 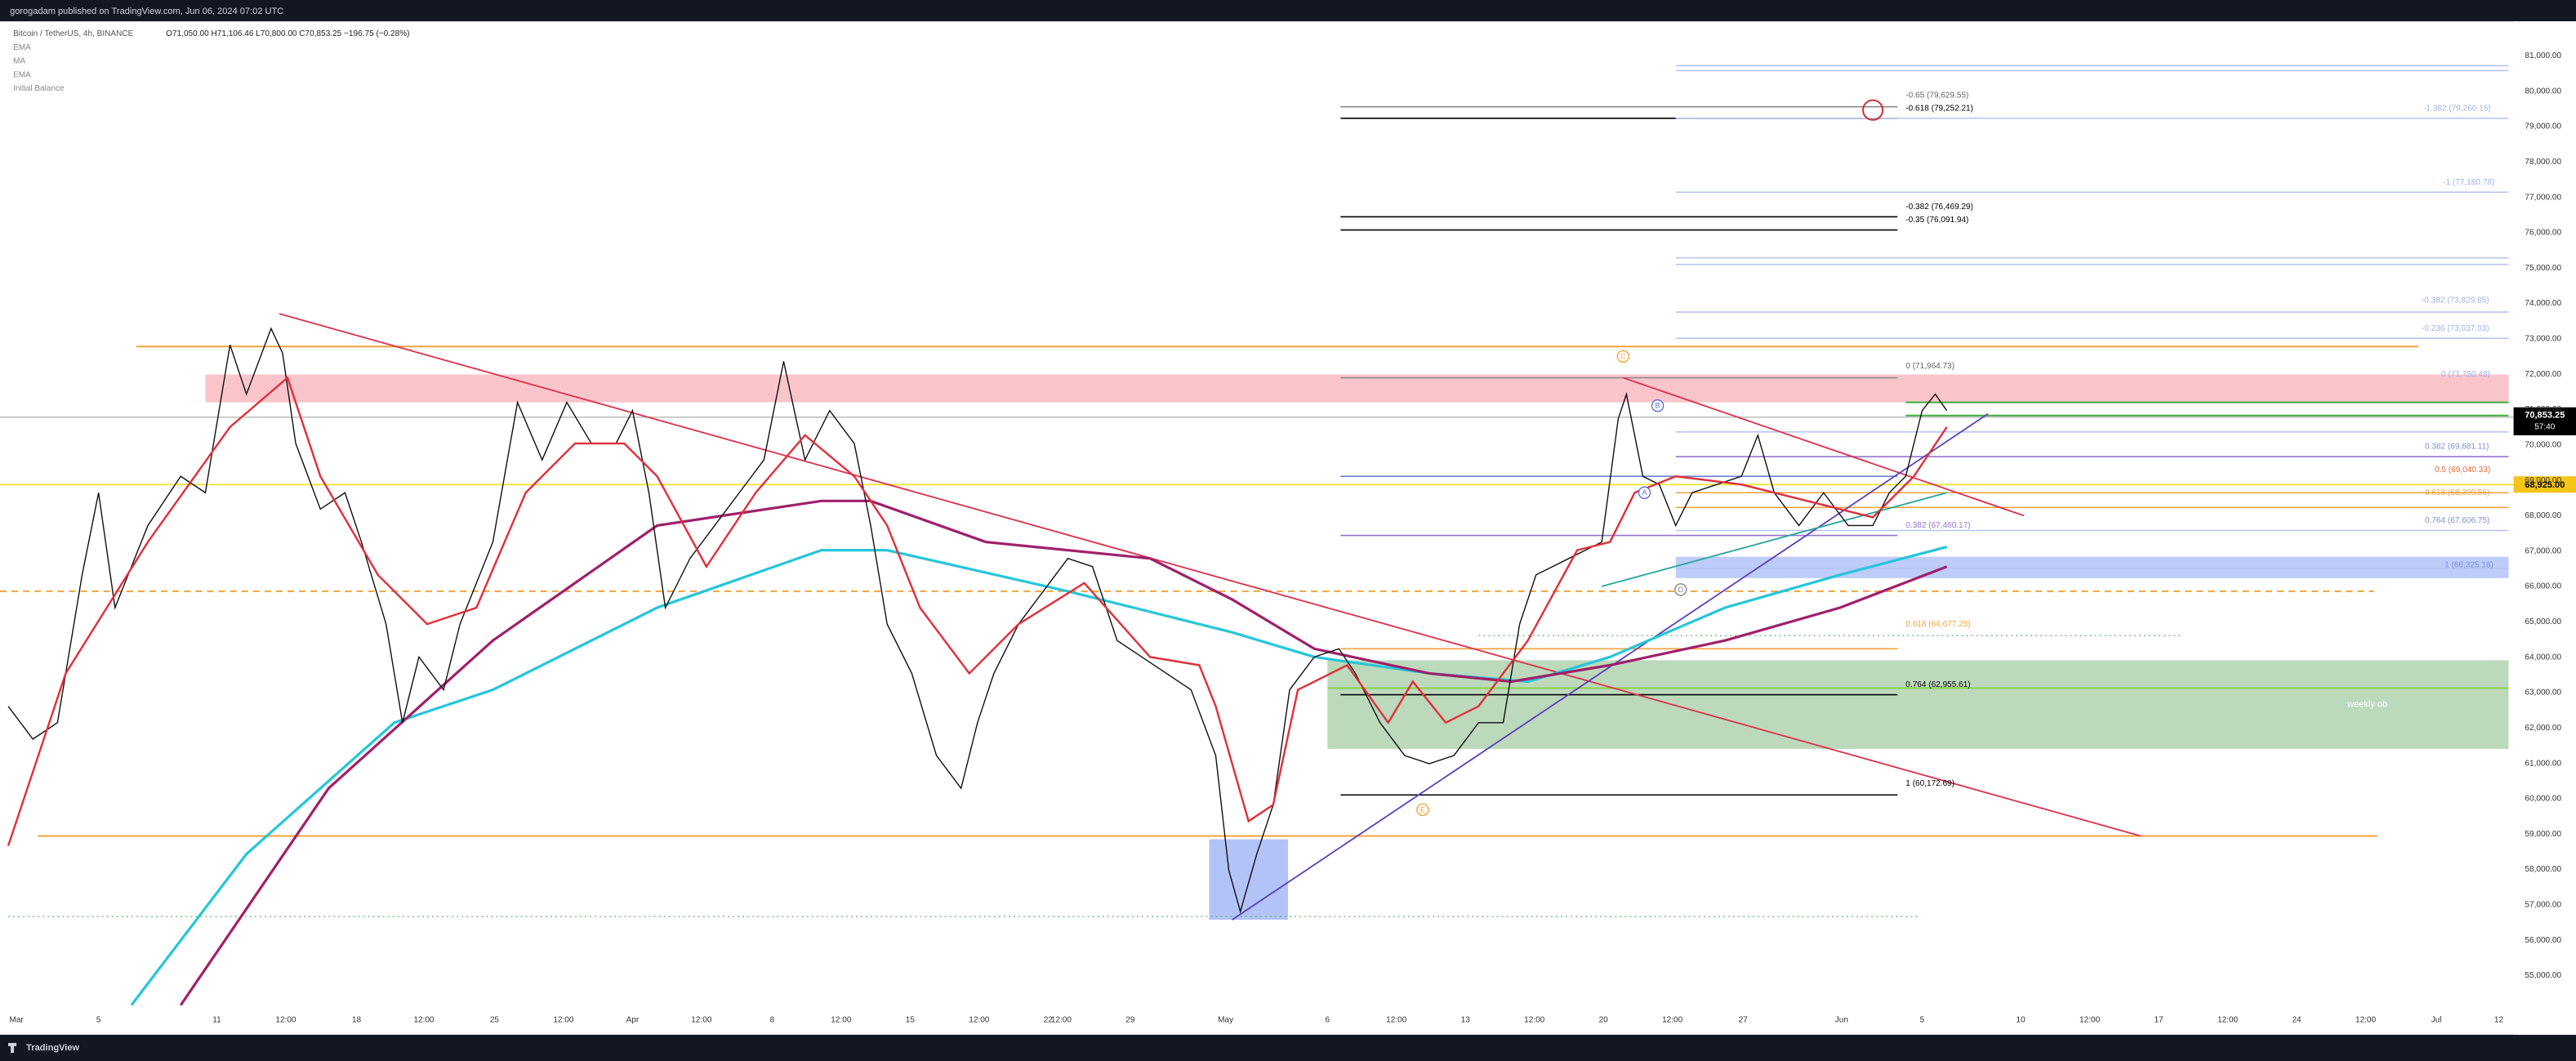 What do you see at coordinates (772, 1019) in the screenshot?
I see `time-tick-label: 8` at bounding box center [772, 1019].